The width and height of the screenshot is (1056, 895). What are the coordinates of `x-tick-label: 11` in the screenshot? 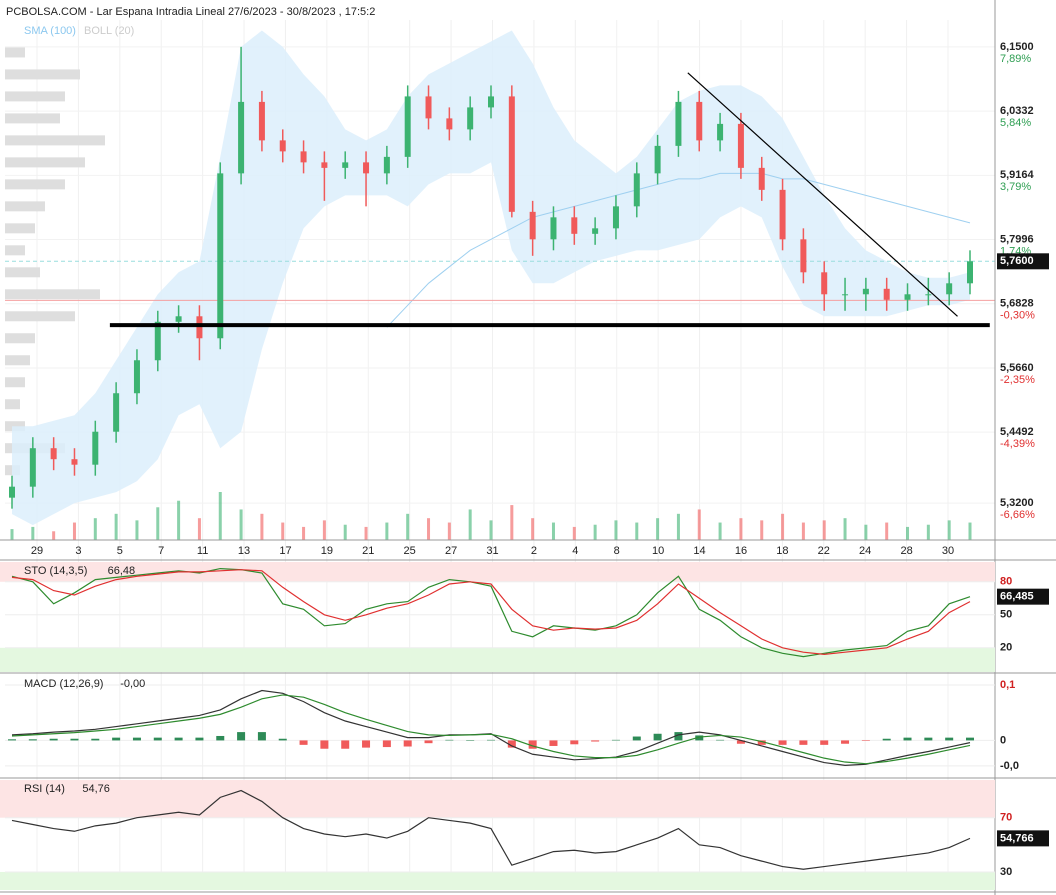 It's located at (202, 551).